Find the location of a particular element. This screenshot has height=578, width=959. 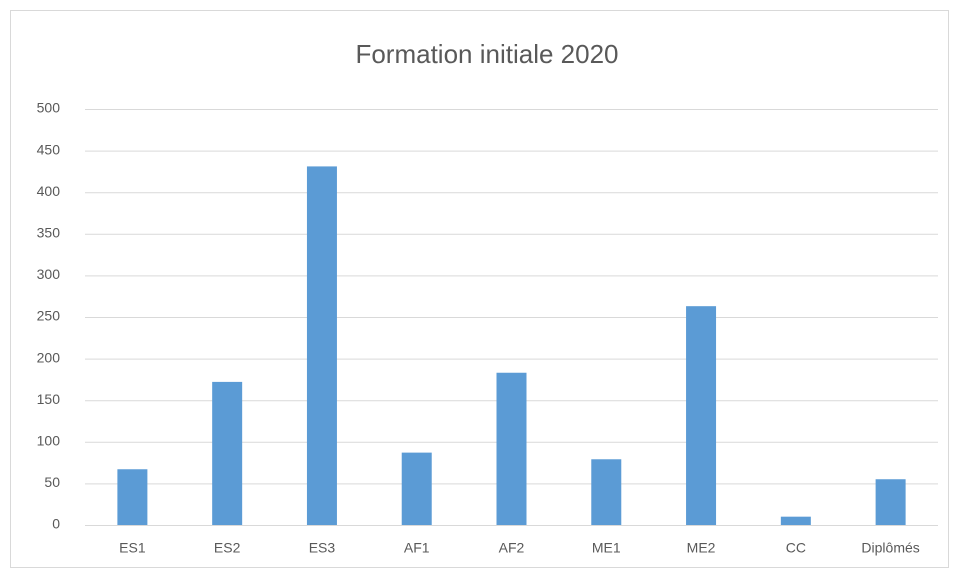

y-tick-label: 450 is located at coordinates (49, 149).